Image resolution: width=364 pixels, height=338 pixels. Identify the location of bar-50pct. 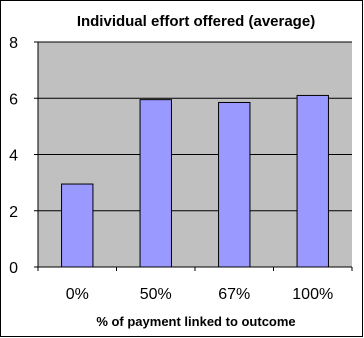
(155, 183).